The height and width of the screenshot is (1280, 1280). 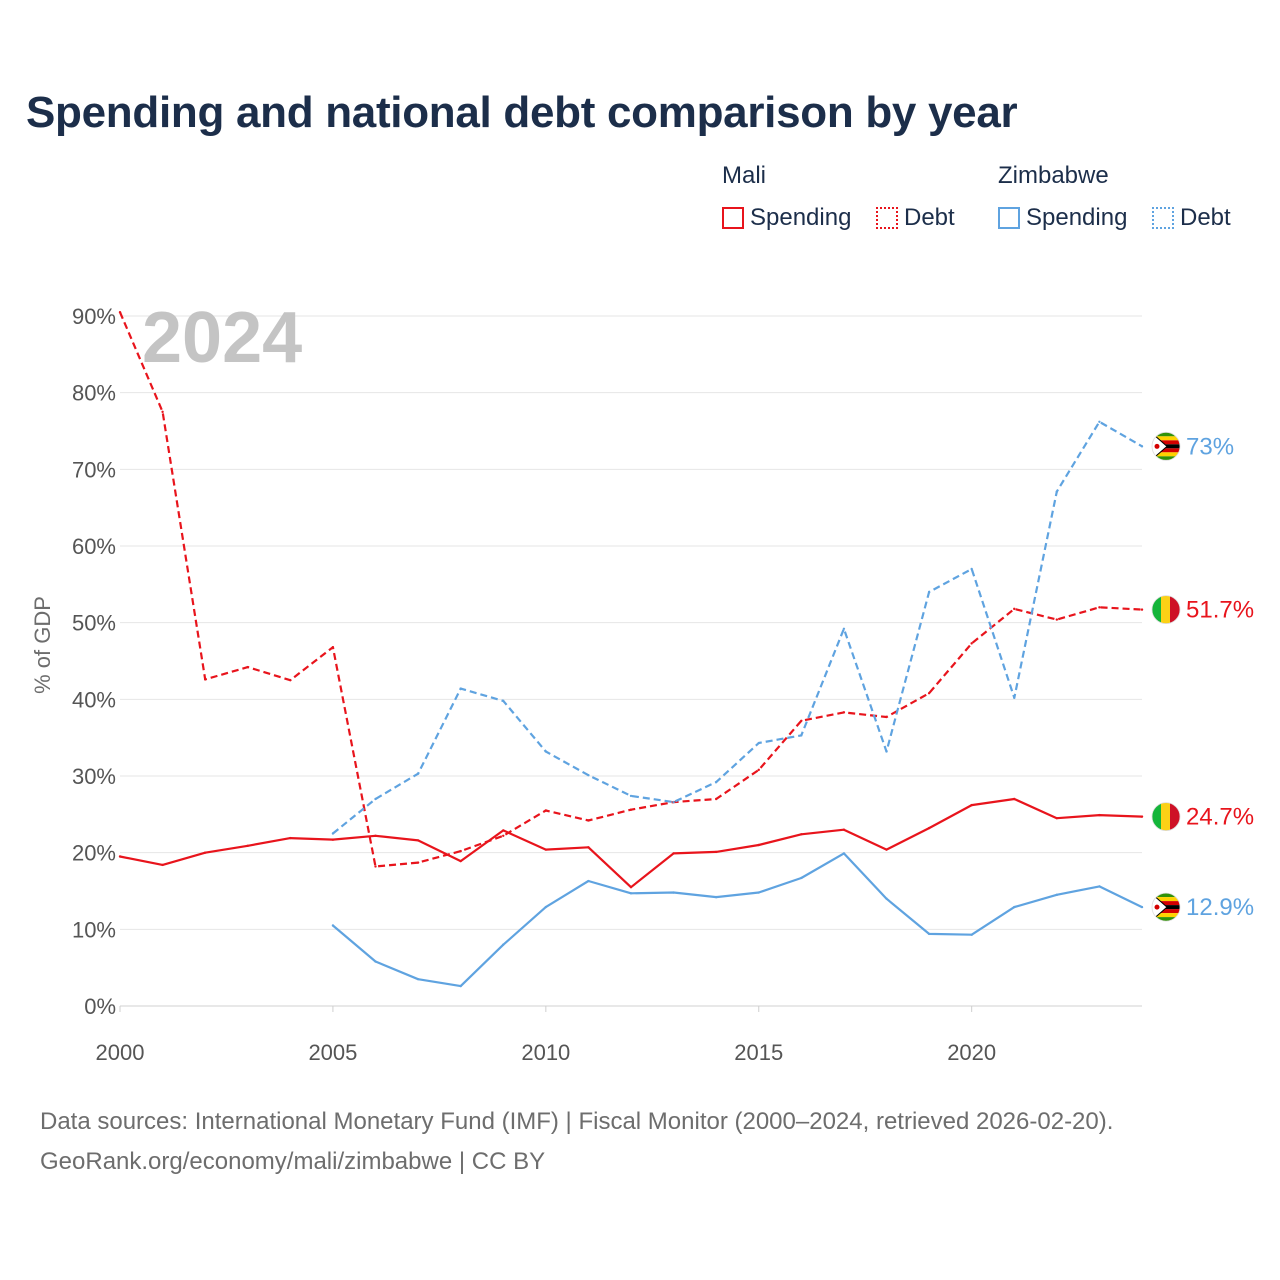 I want to click on legend-mali-debt: Debt, so click(x=915, y=218).